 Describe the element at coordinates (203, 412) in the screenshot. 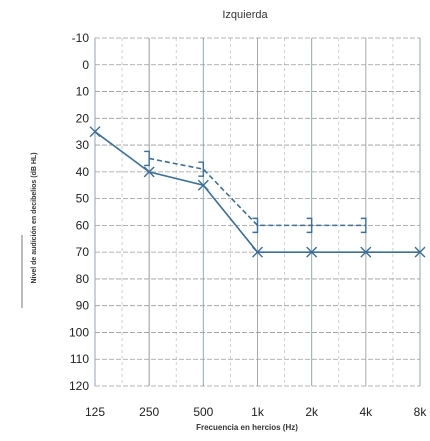

I see `x-tick-label: 500` at that location.